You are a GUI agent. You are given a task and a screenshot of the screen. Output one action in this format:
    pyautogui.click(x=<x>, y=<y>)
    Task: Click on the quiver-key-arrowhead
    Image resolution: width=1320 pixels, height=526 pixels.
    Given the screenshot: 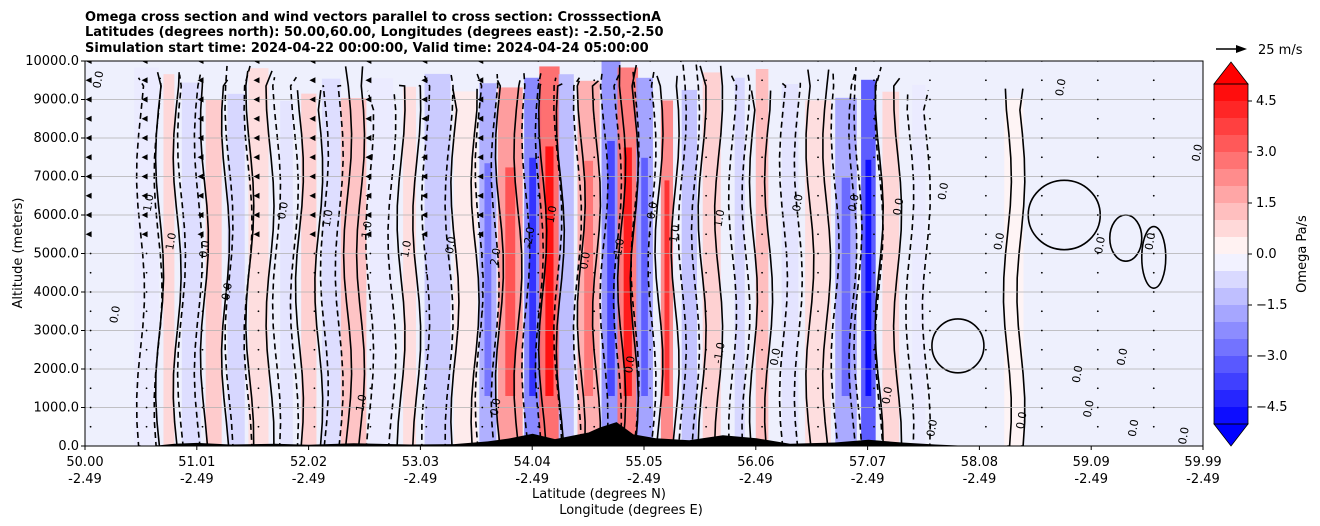 What is the action you would take?
    pyautogui.click(x=1241, y=49)
    